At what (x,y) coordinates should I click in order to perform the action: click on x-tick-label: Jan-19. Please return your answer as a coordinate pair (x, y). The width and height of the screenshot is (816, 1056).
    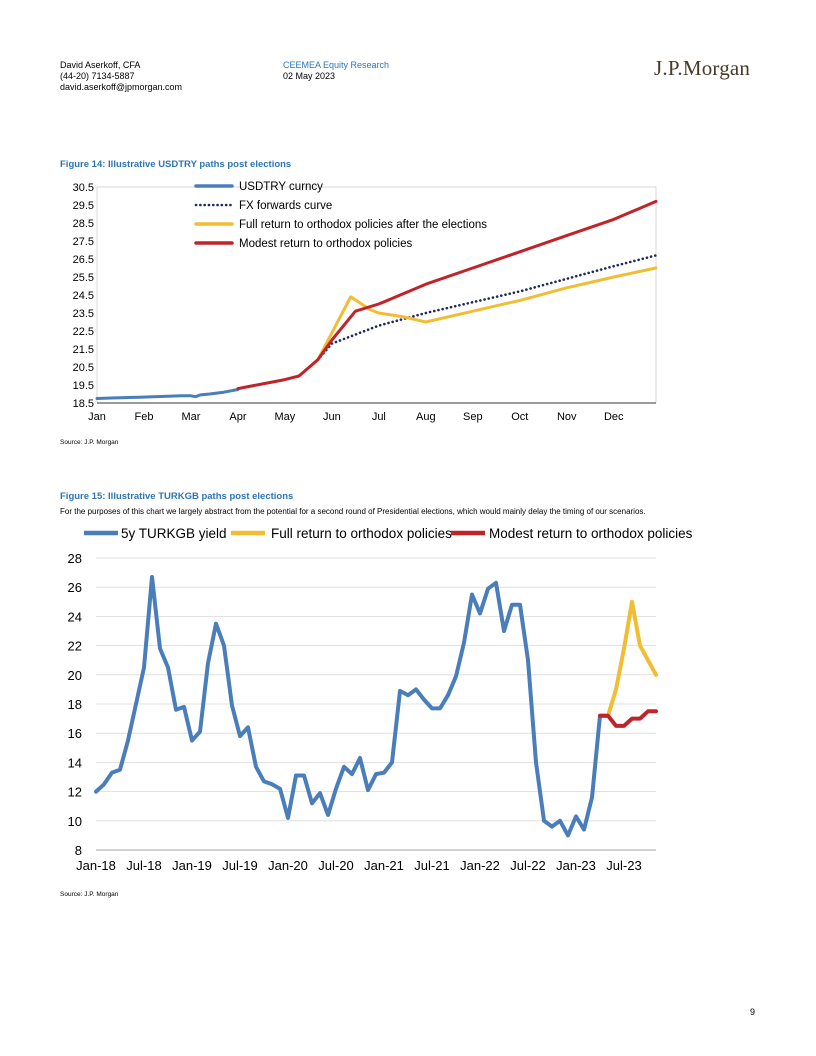
    Looking at the image, I should click on (192, 865).